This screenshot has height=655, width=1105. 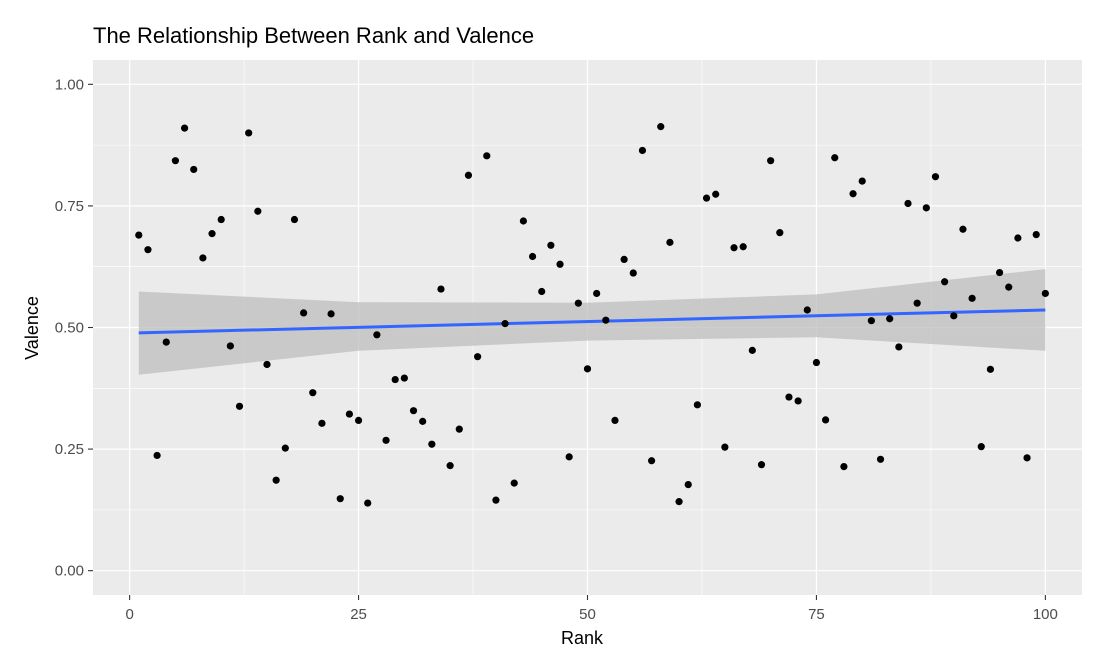 I want to click on x-tick-label: 0, so click(x=129, y=614).